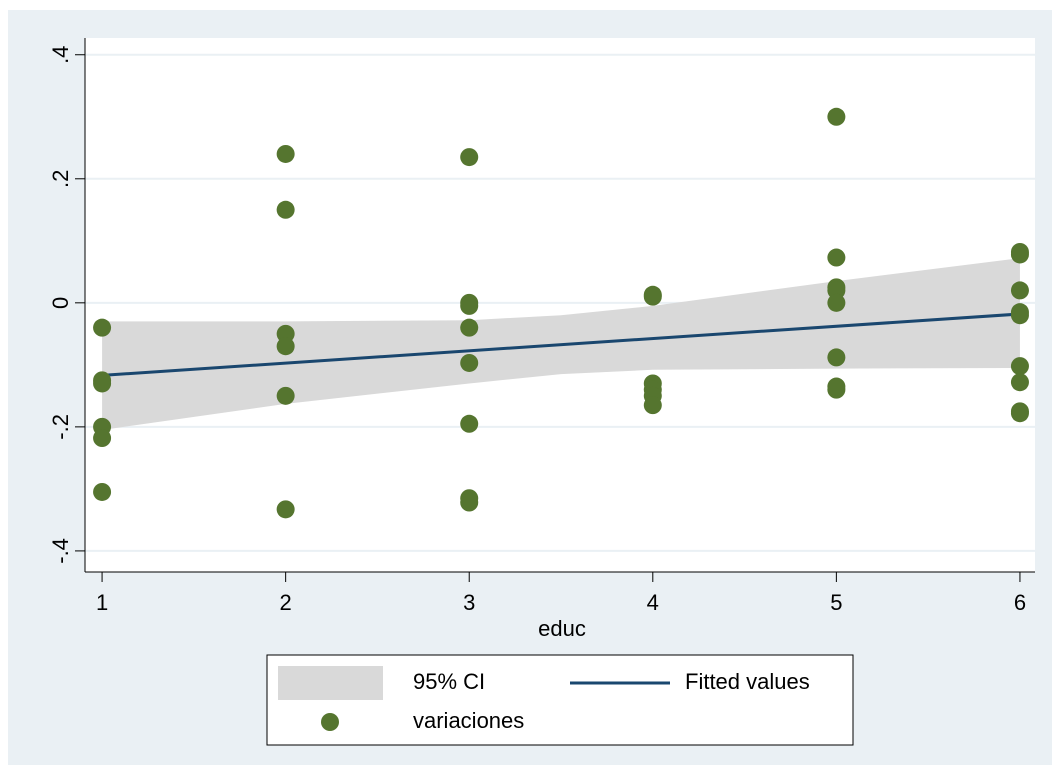  What do you see at coordinates (562, 628) in the screenshot?
I see `x-axis-label: educ` at bounding box center [562, 628].